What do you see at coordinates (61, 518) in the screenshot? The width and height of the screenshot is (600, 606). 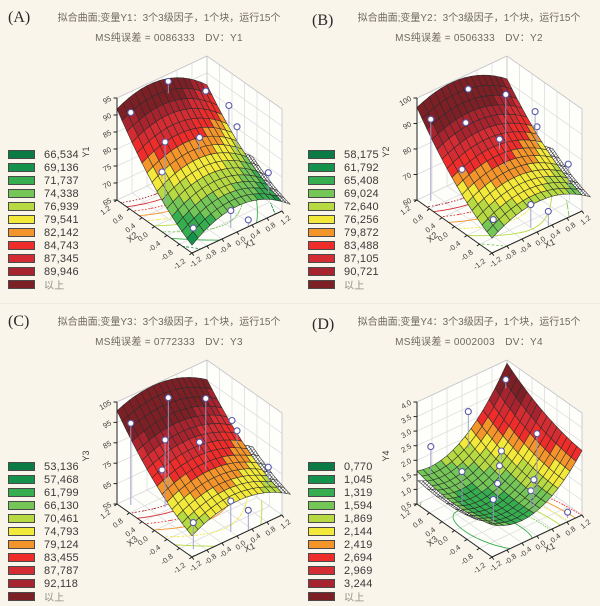 I see `legend-label: 70,461` at bounding box center [61, 518].